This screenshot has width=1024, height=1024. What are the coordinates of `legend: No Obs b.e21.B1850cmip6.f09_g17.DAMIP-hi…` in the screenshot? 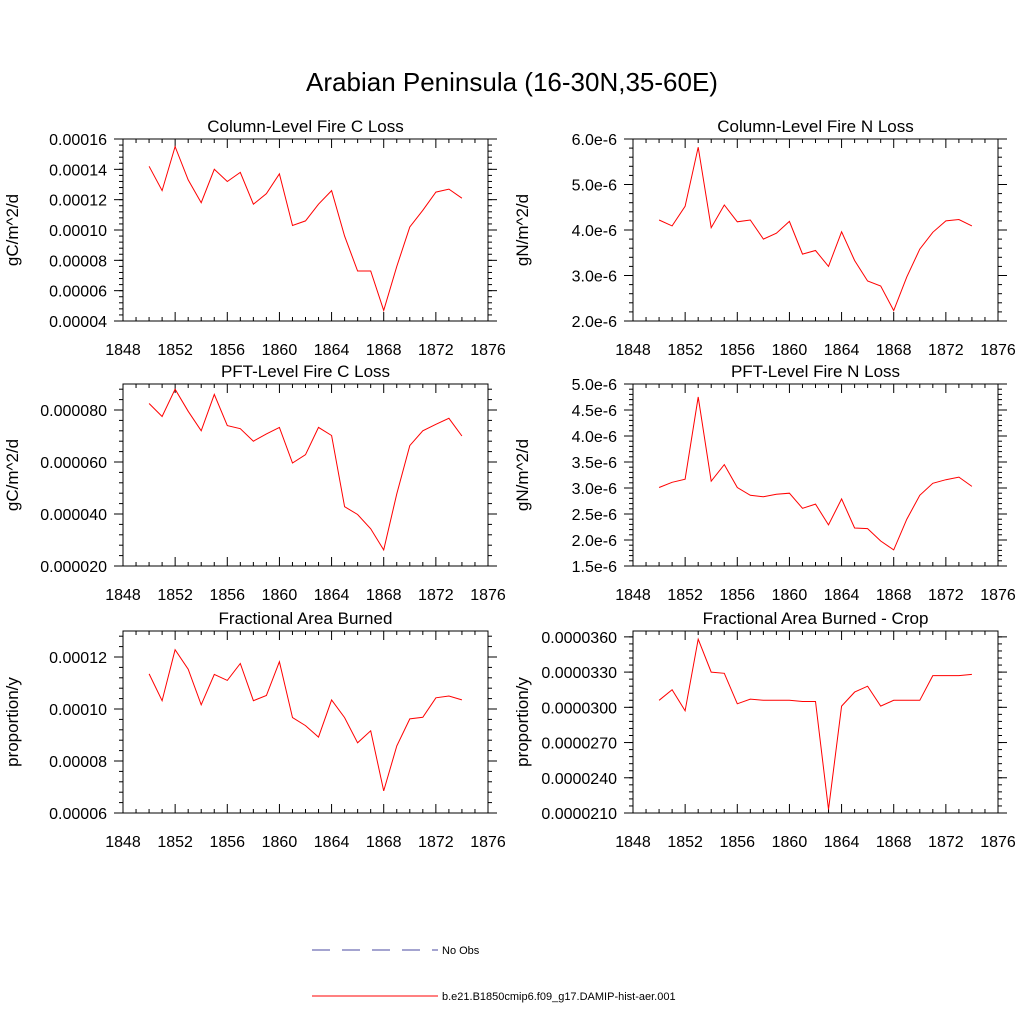 It's located at (494, 974).